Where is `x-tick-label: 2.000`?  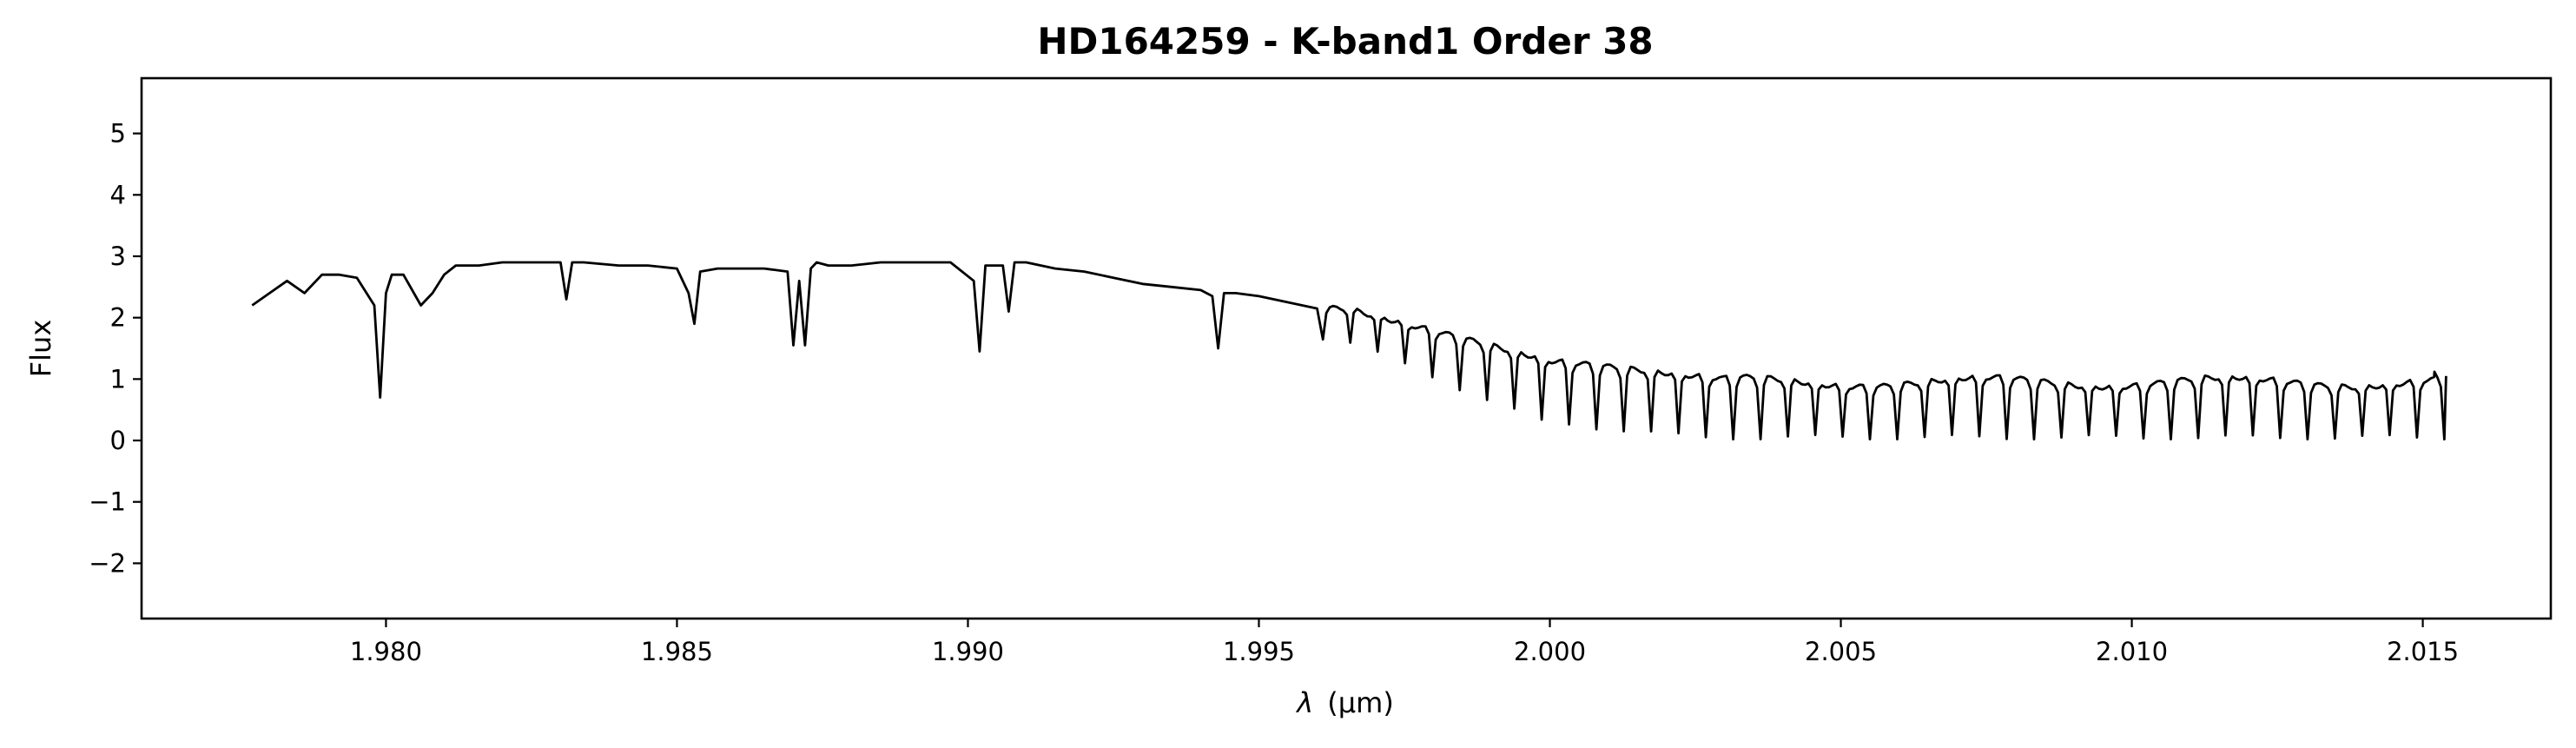 x-tick-label: 2.000 is located at coordinates (1550, 651).